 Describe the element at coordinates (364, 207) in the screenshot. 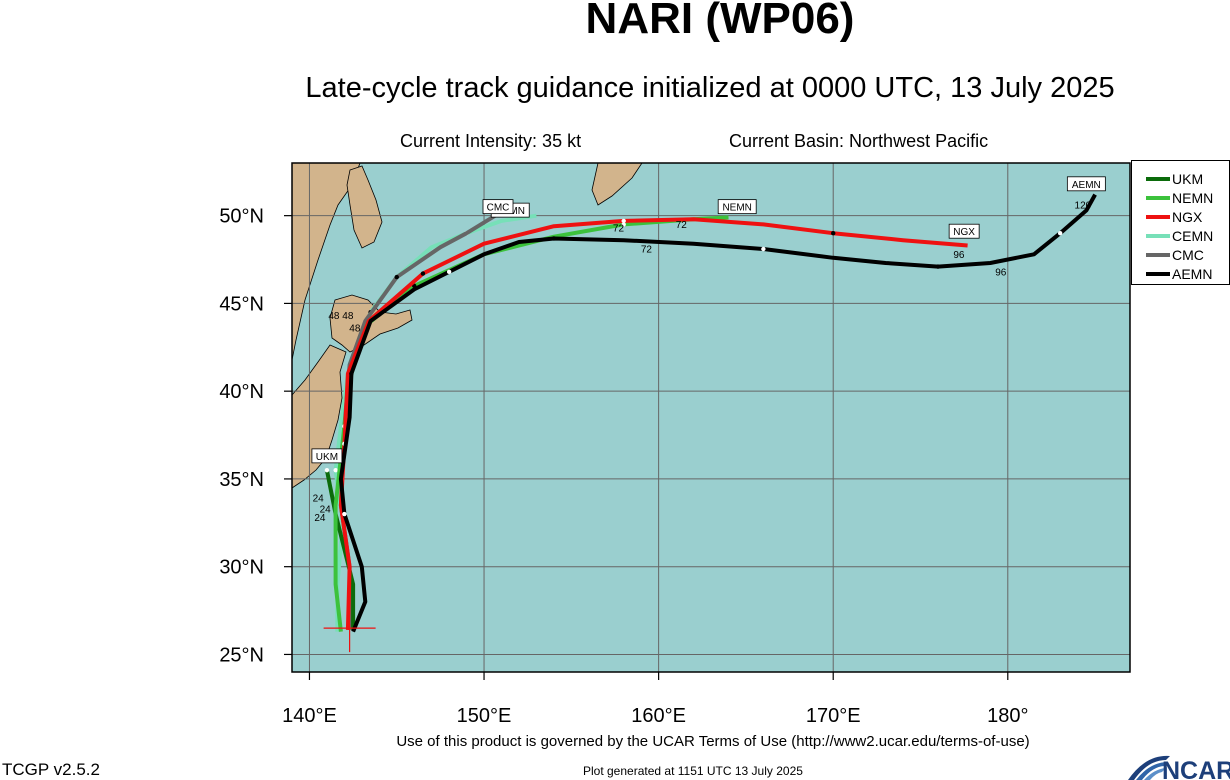

I see `land-sakhalin` at that location.